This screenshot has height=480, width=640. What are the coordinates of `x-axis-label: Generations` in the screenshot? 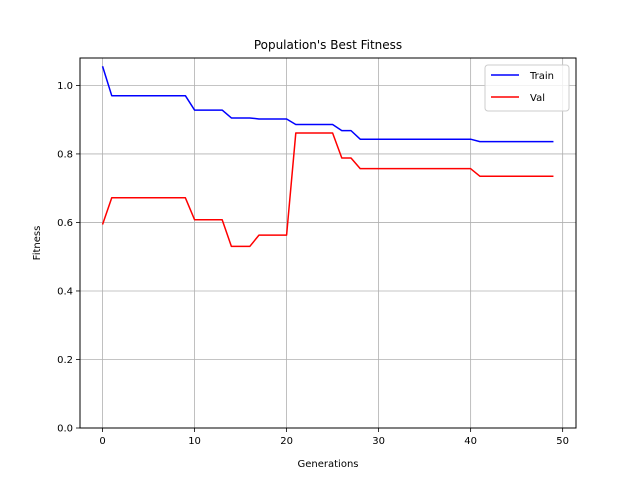 It's located at (328, 464).